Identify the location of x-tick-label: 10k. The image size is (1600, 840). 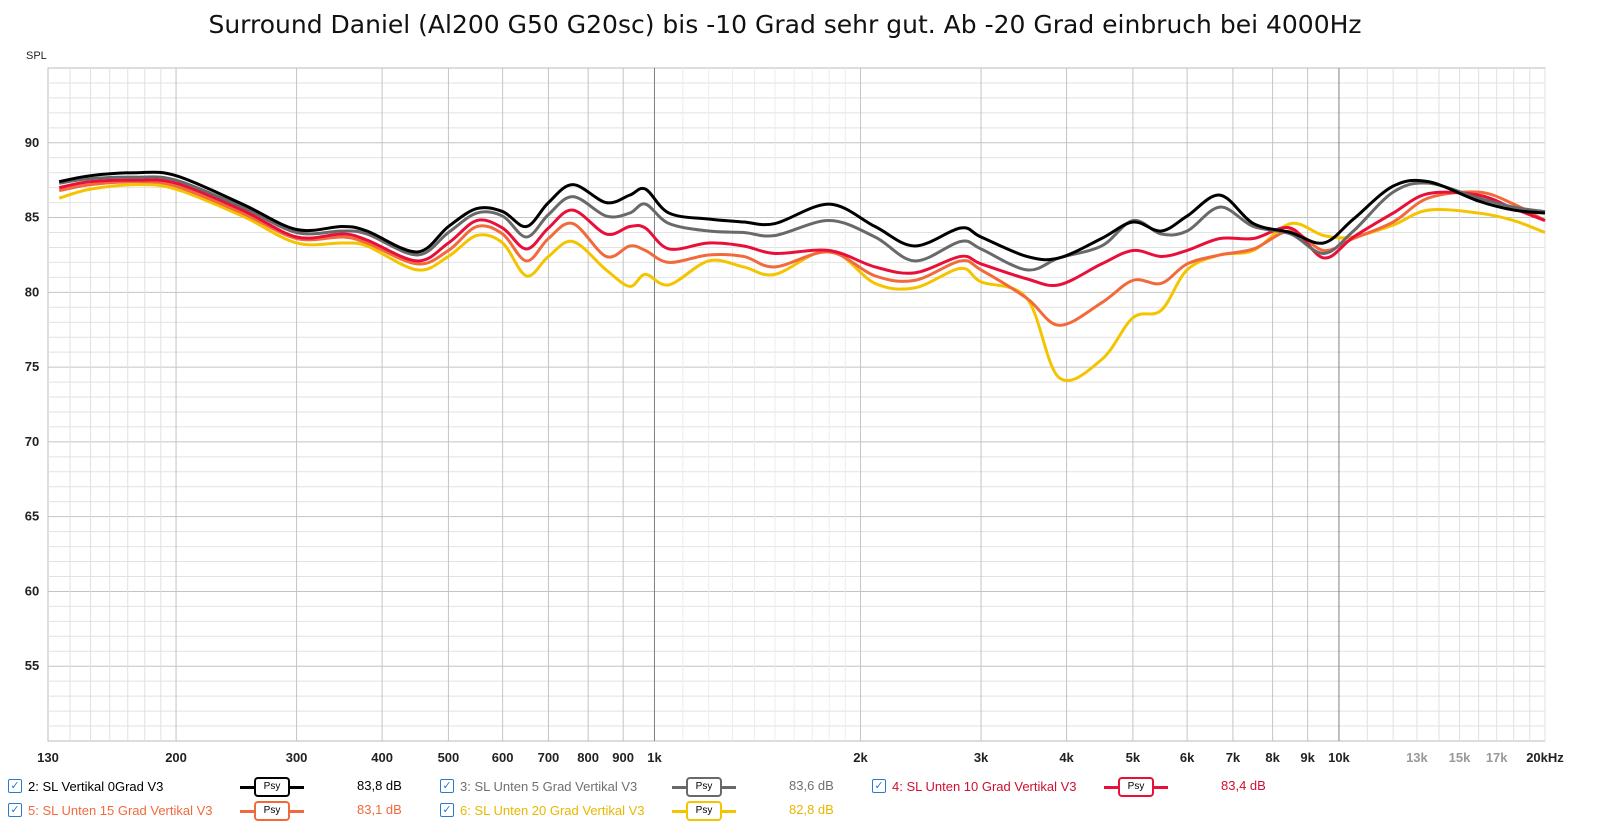
(1339, 757).